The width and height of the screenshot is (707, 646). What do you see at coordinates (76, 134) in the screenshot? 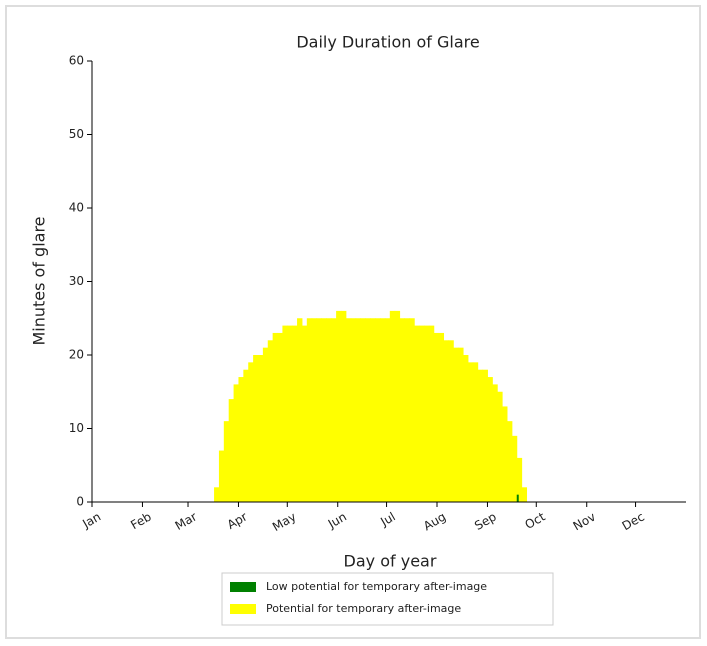
I see `y-tick-label: 50` at bounding box center [76, 134].